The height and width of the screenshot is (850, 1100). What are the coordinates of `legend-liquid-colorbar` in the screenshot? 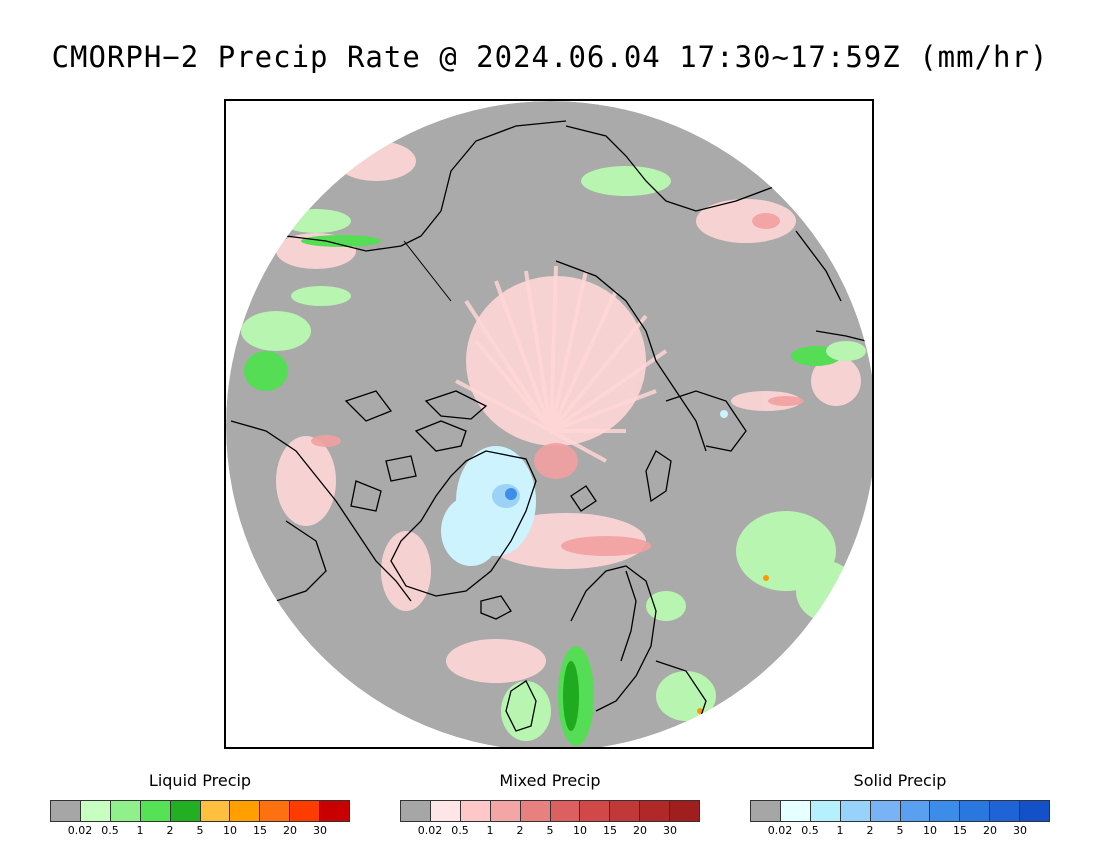 It's located at (200, 811).